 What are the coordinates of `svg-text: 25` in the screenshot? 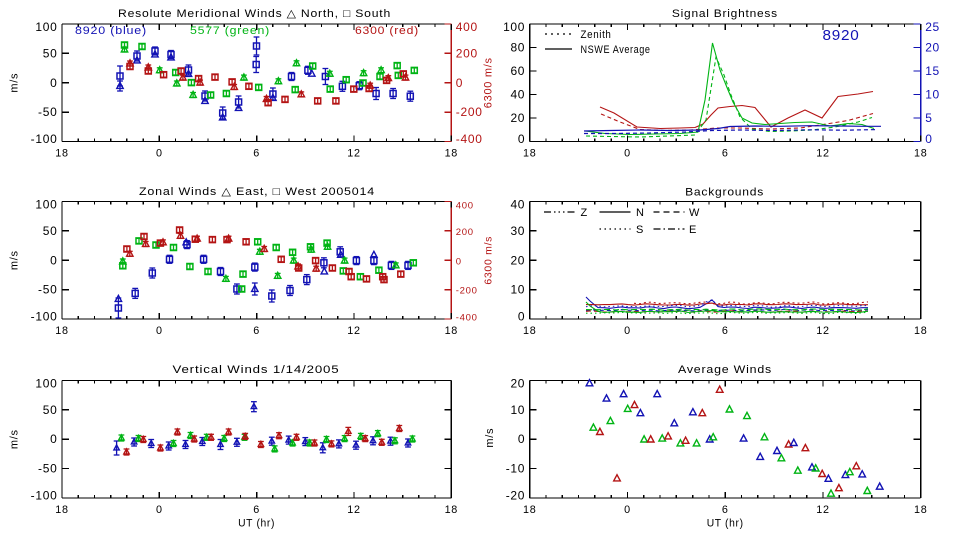 It's located at (932, 27).